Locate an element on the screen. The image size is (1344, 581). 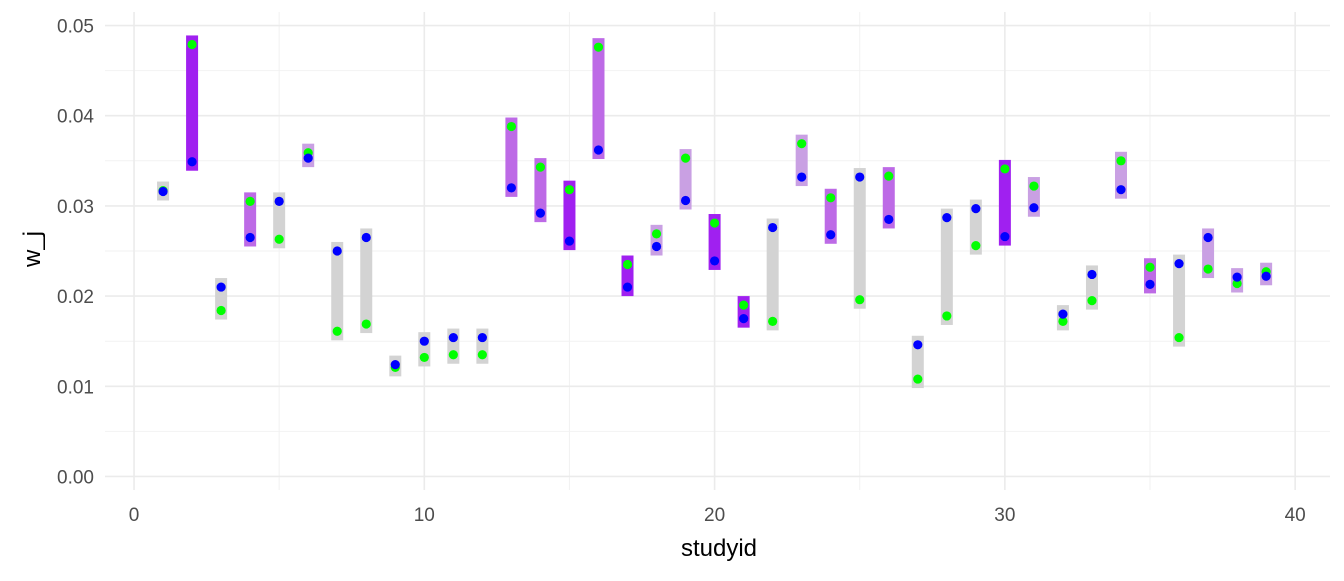
y-tick-label: 0.01 is located at coordinates (75, 387).